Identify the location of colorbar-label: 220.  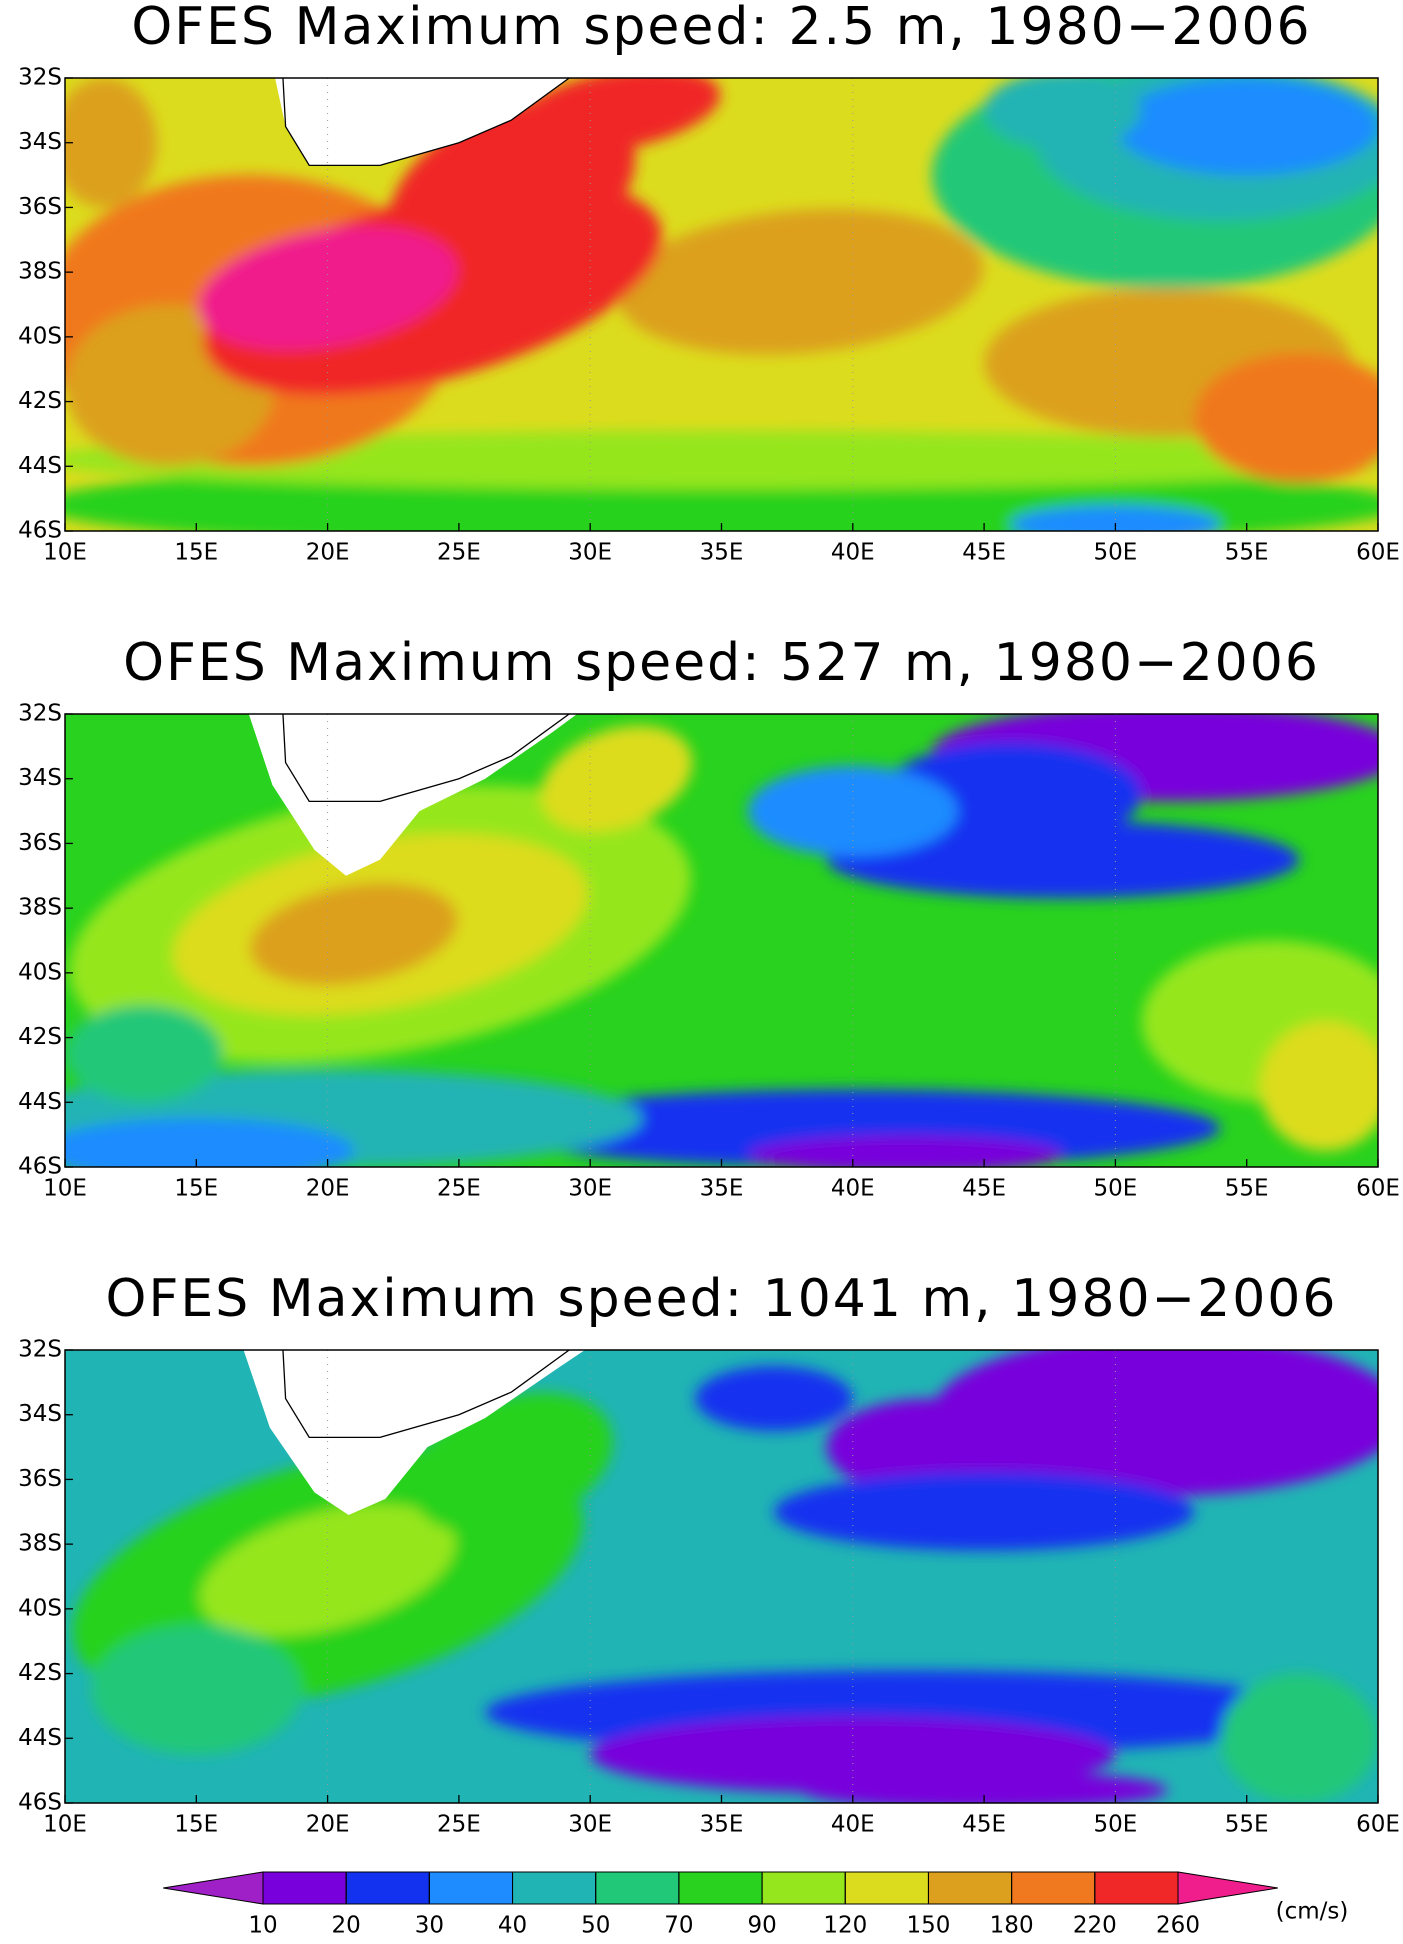
(1095, 1926).